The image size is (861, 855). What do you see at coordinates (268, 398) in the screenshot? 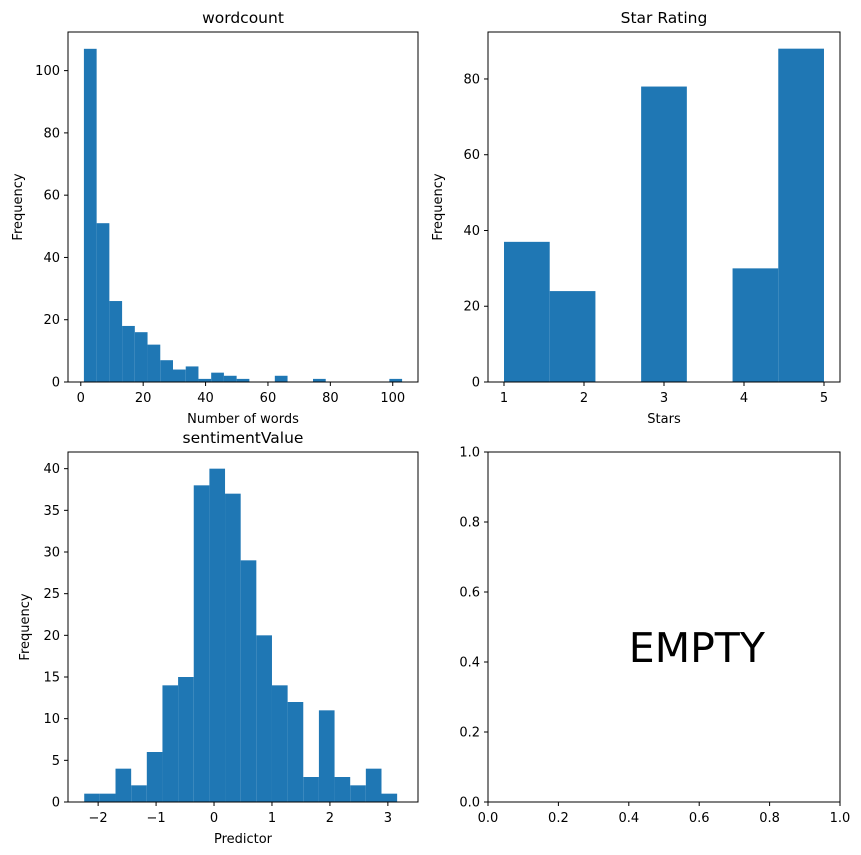
I see `x-tick-label: 60` at bounding box center [268, 398].